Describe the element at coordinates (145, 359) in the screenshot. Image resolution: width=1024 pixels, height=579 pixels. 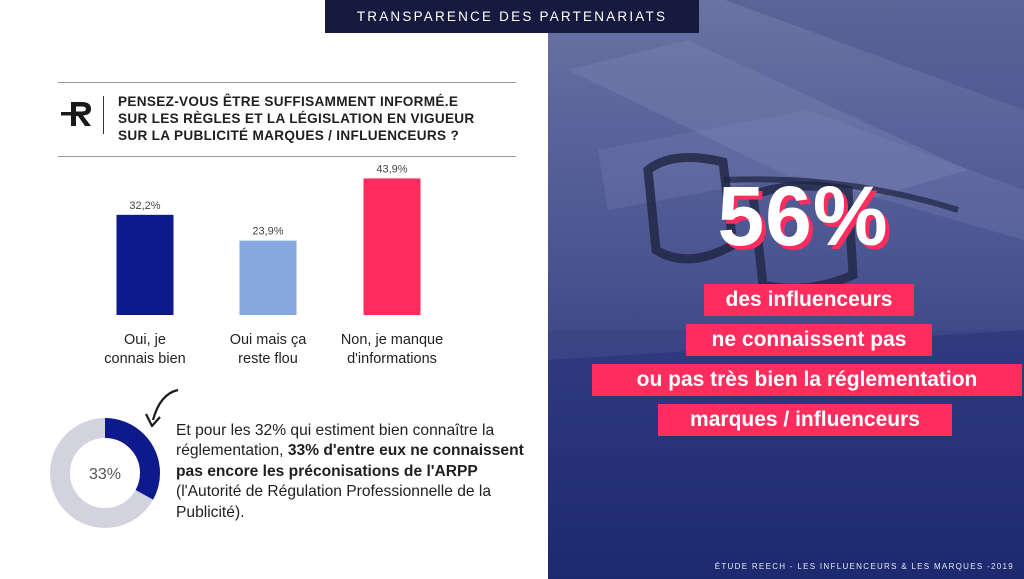
I see `category-label-1-line-2: connais bien` at that location.